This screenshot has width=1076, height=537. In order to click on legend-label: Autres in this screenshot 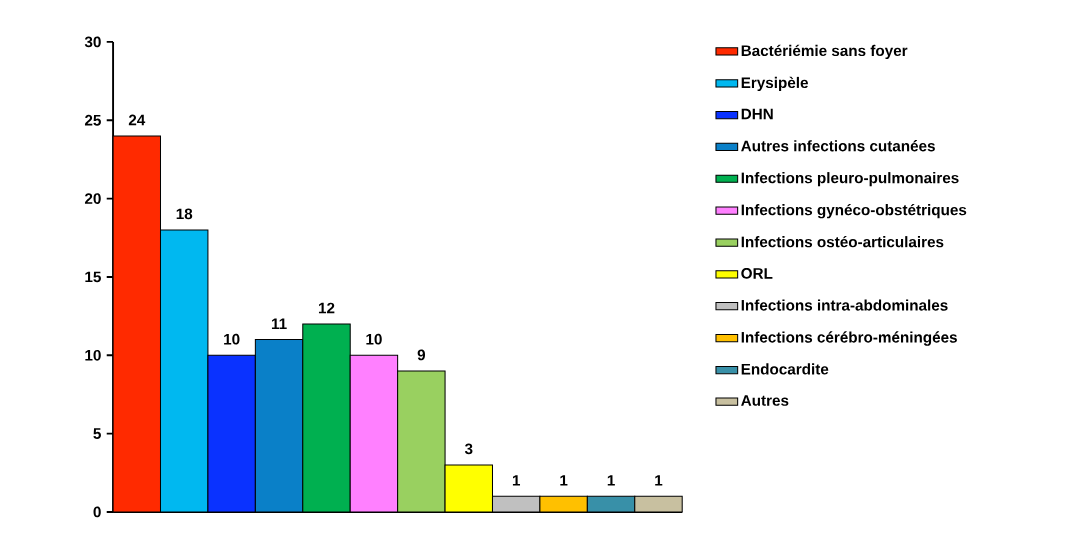, I will do `click(765, 400)`.